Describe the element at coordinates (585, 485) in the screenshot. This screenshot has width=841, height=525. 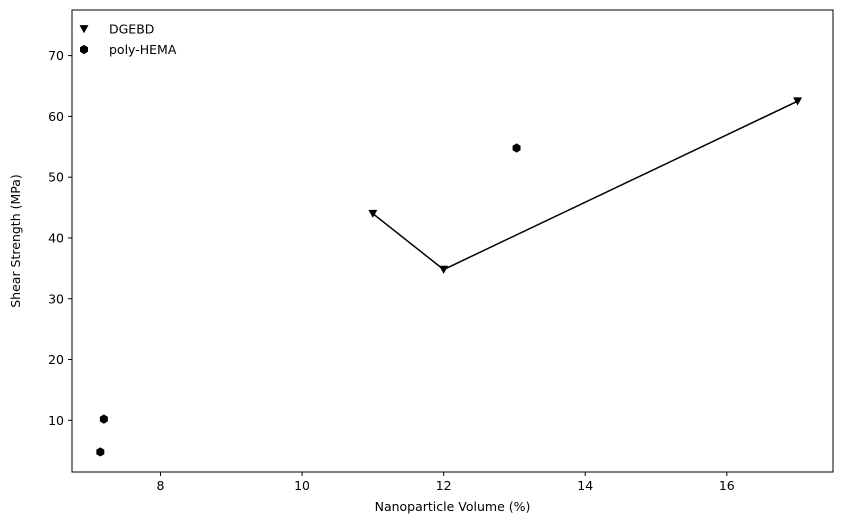
I see `x-tick-label: 14` at that location.